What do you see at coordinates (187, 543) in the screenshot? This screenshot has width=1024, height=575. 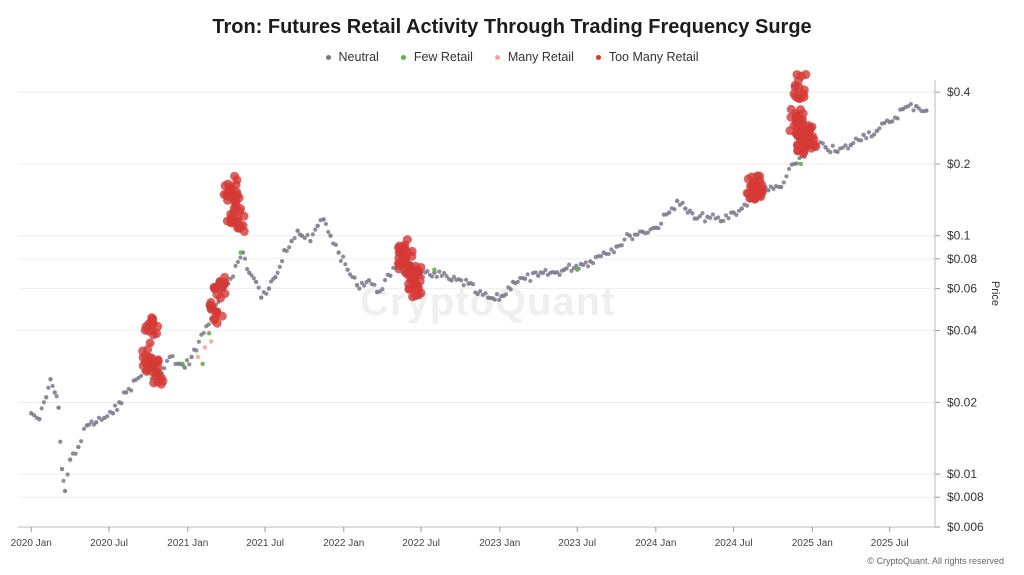 I see `x-tick-label: 2021 Jan` at bounding box center [187, 543].